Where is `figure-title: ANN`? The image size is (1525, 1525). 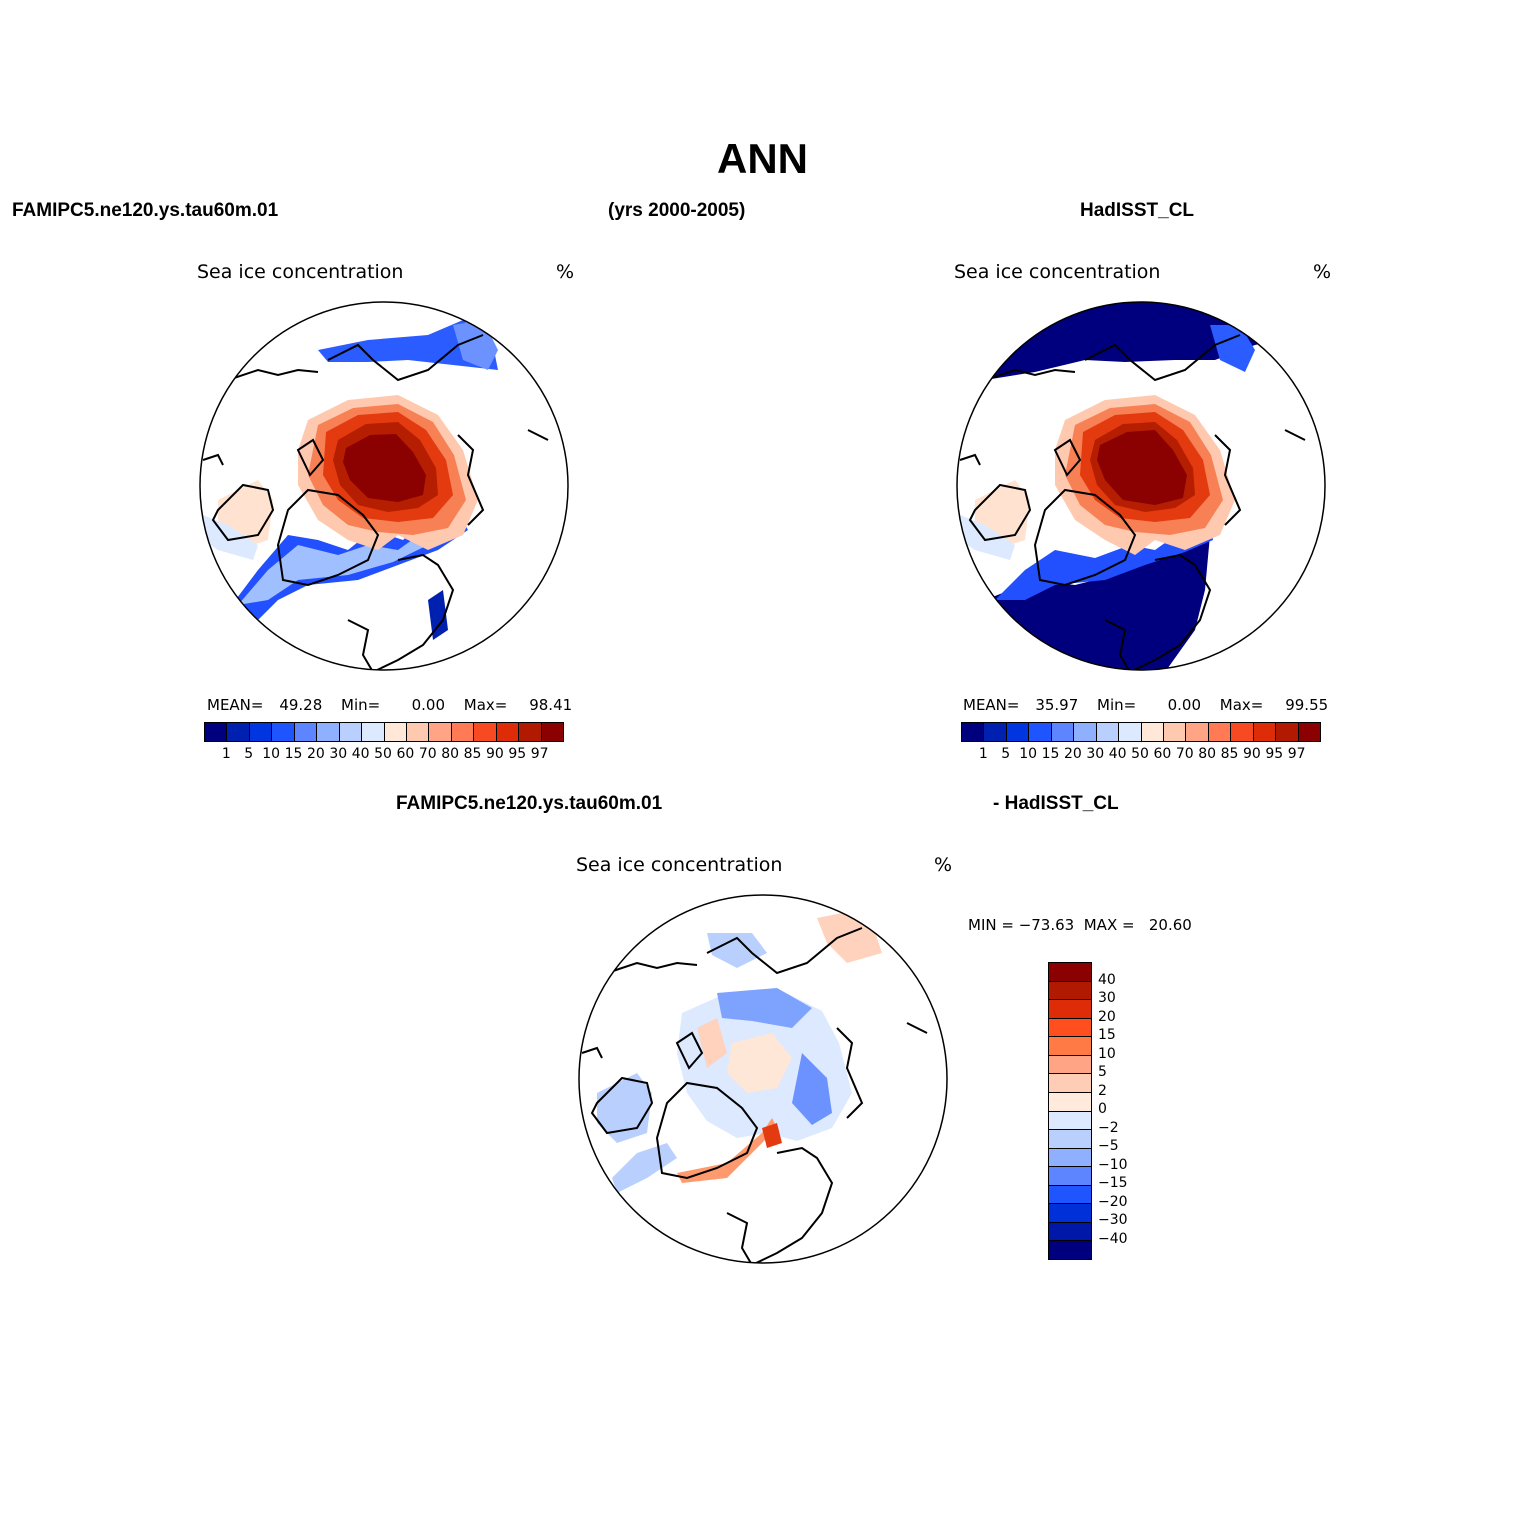
figure-title: ANN is located at coordinates (762, 158).